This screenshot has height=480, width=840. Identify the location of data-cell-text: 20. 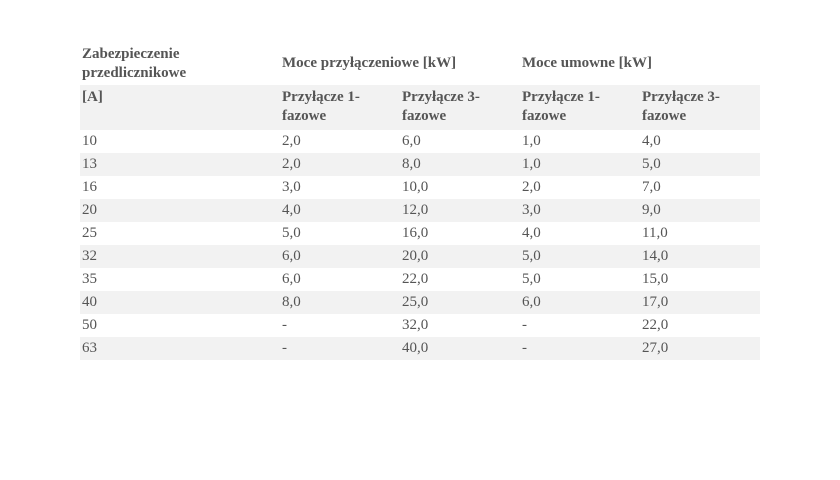
(89, 210).